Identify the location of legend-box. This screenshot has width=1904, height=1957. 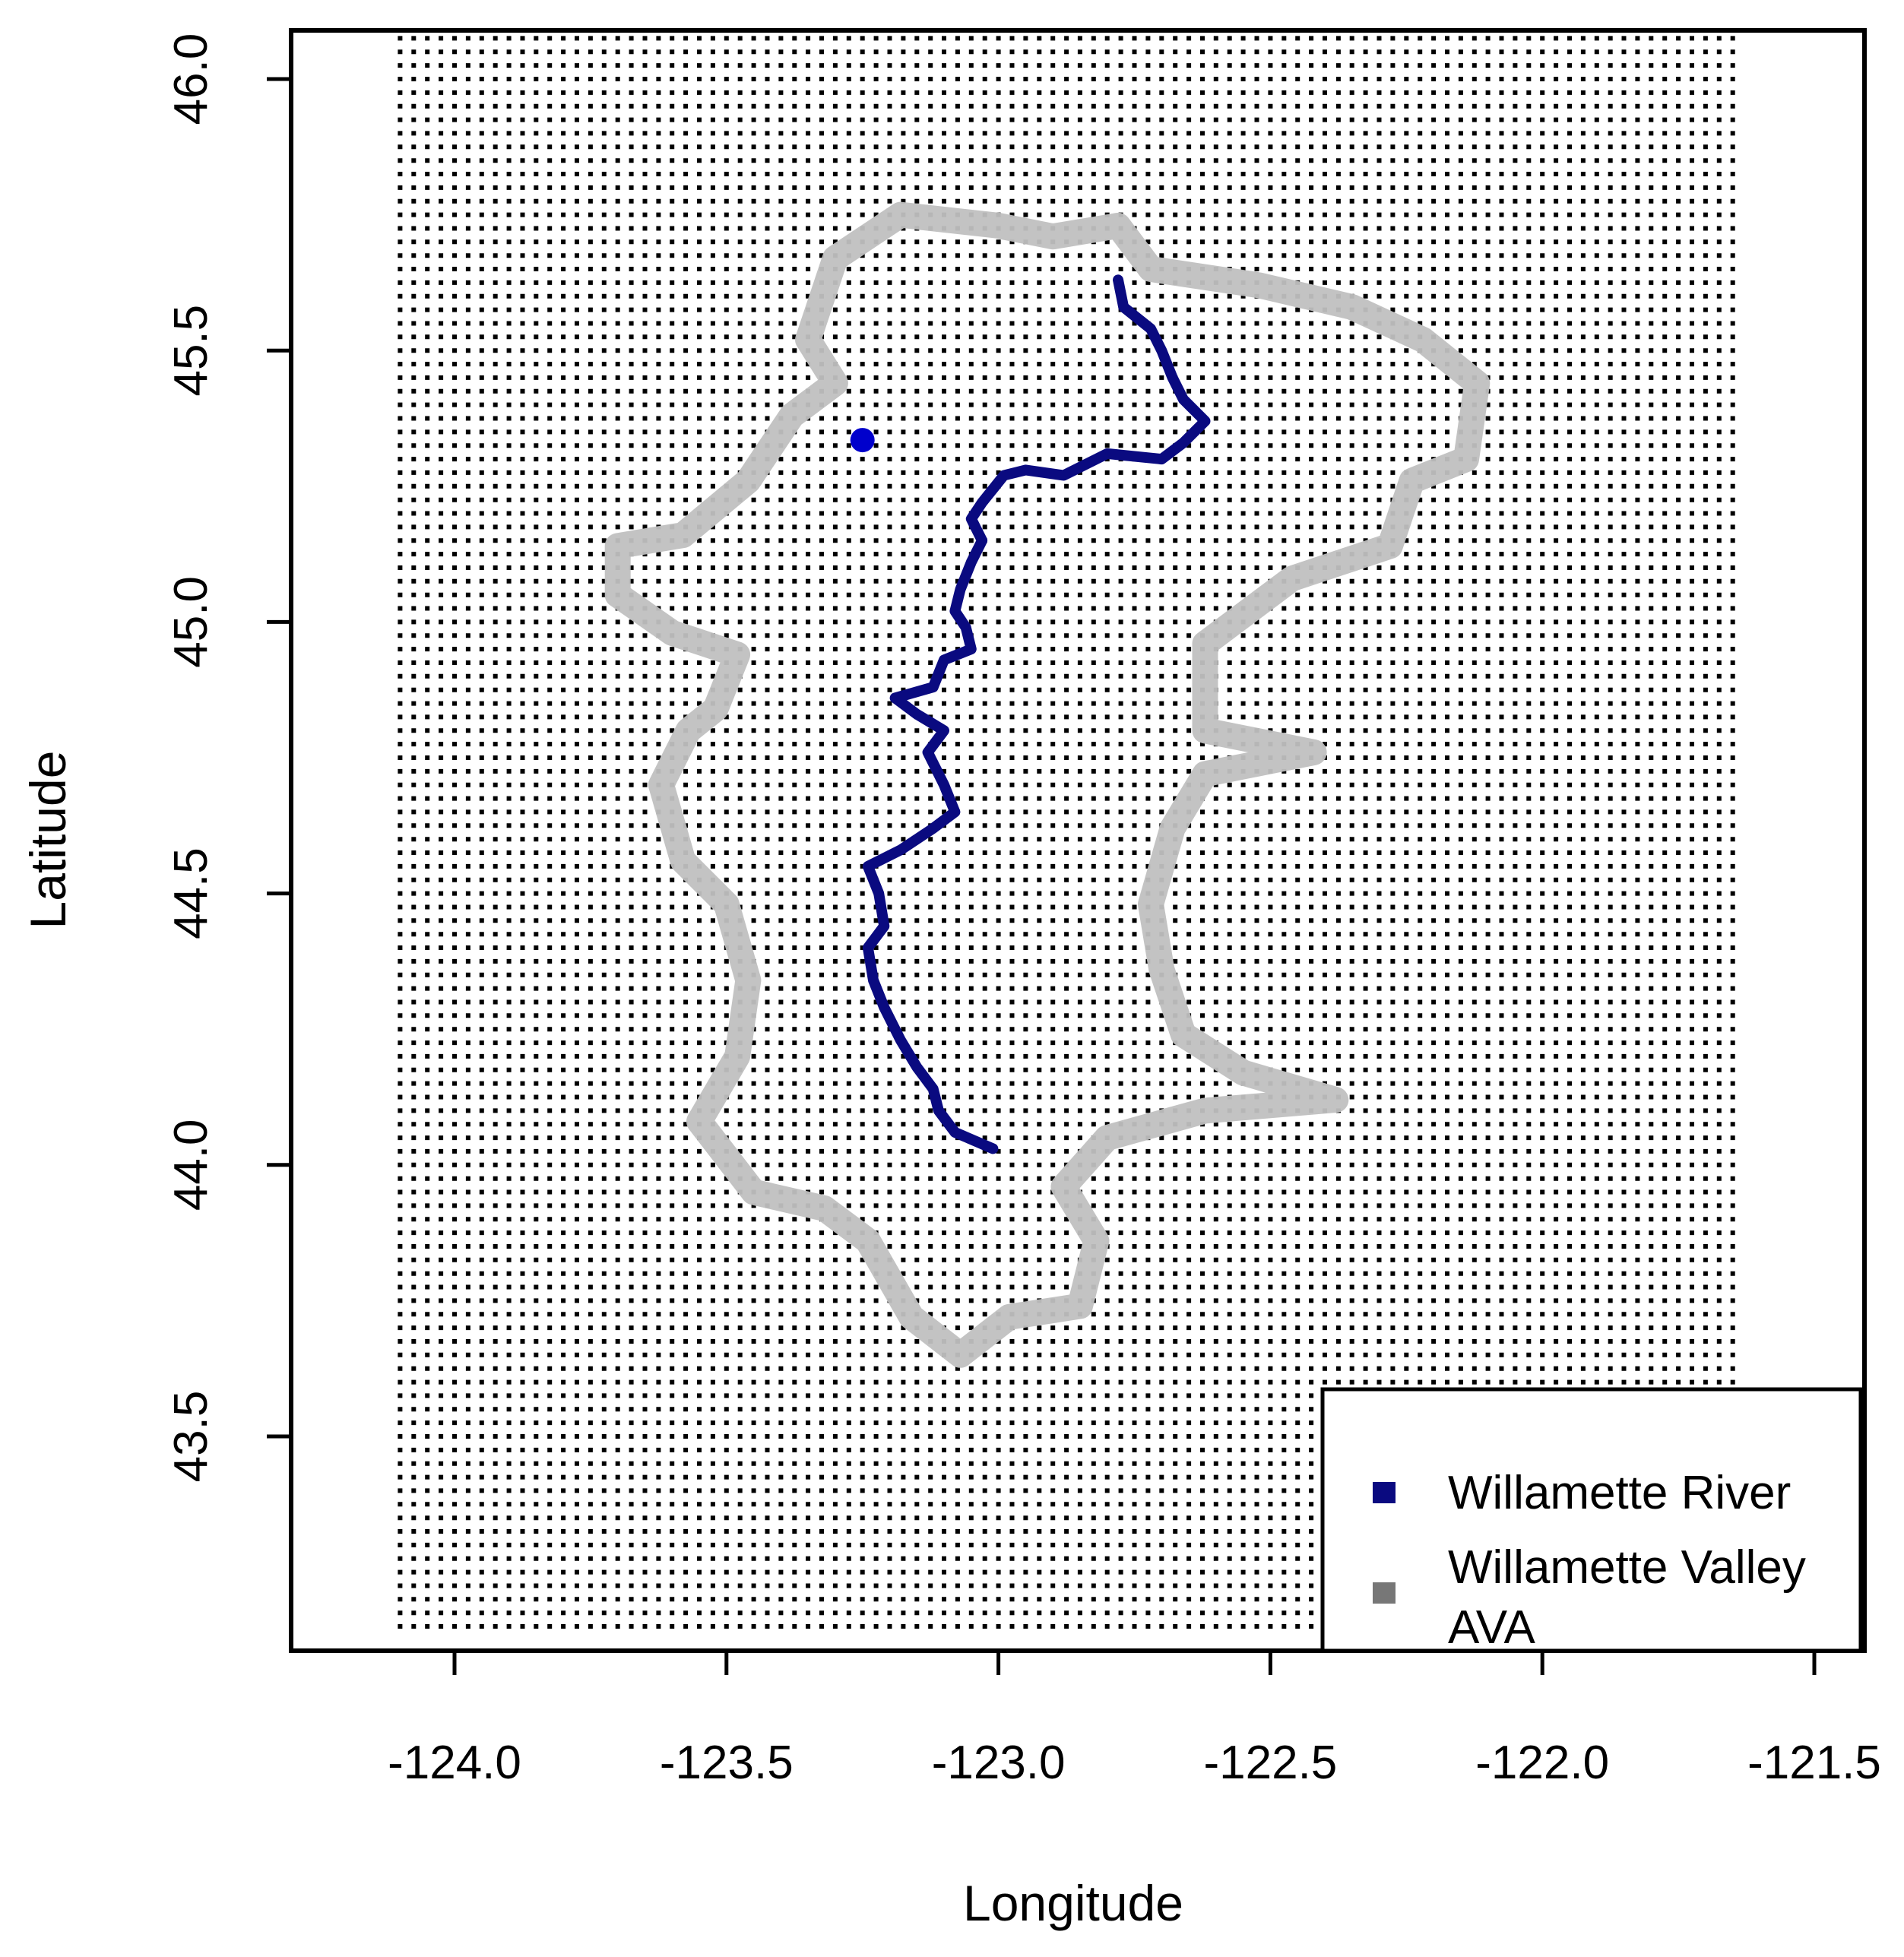
(1591, 1520).